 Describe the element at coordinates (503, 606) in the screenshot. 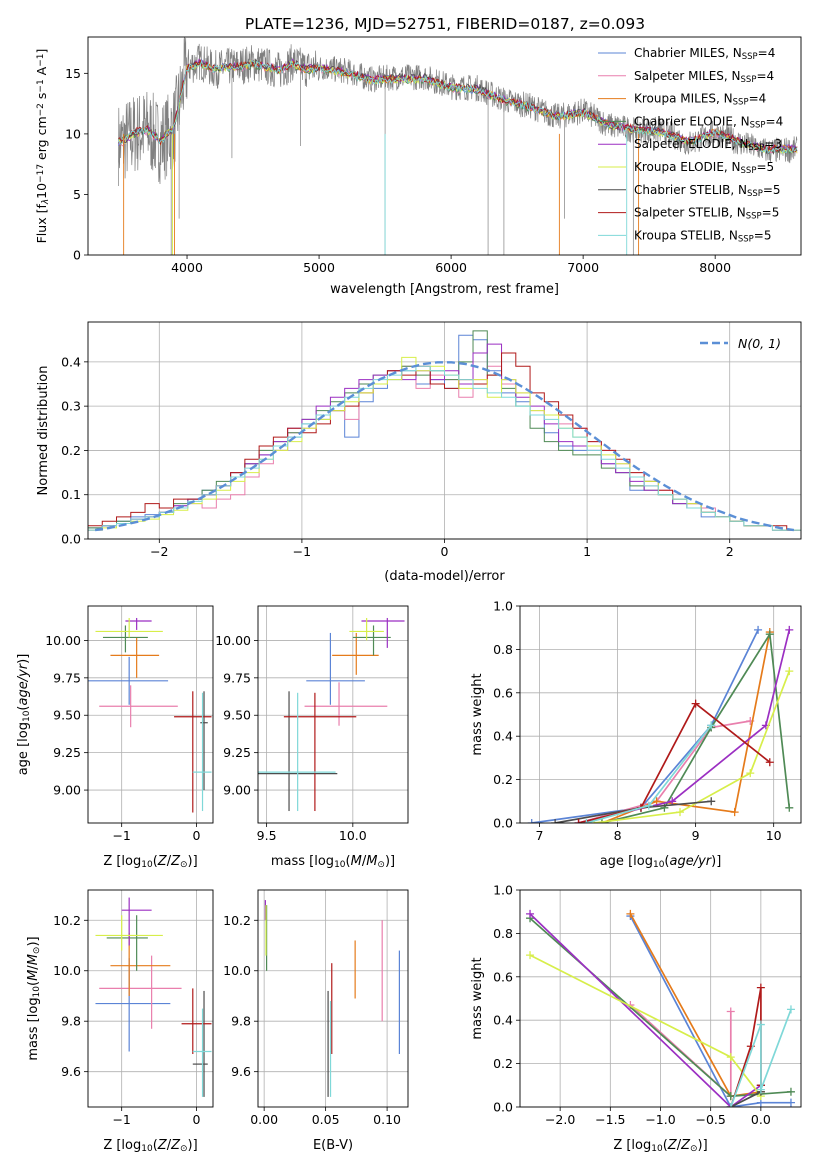

I see `y-tick-label: 1.0` at that location.